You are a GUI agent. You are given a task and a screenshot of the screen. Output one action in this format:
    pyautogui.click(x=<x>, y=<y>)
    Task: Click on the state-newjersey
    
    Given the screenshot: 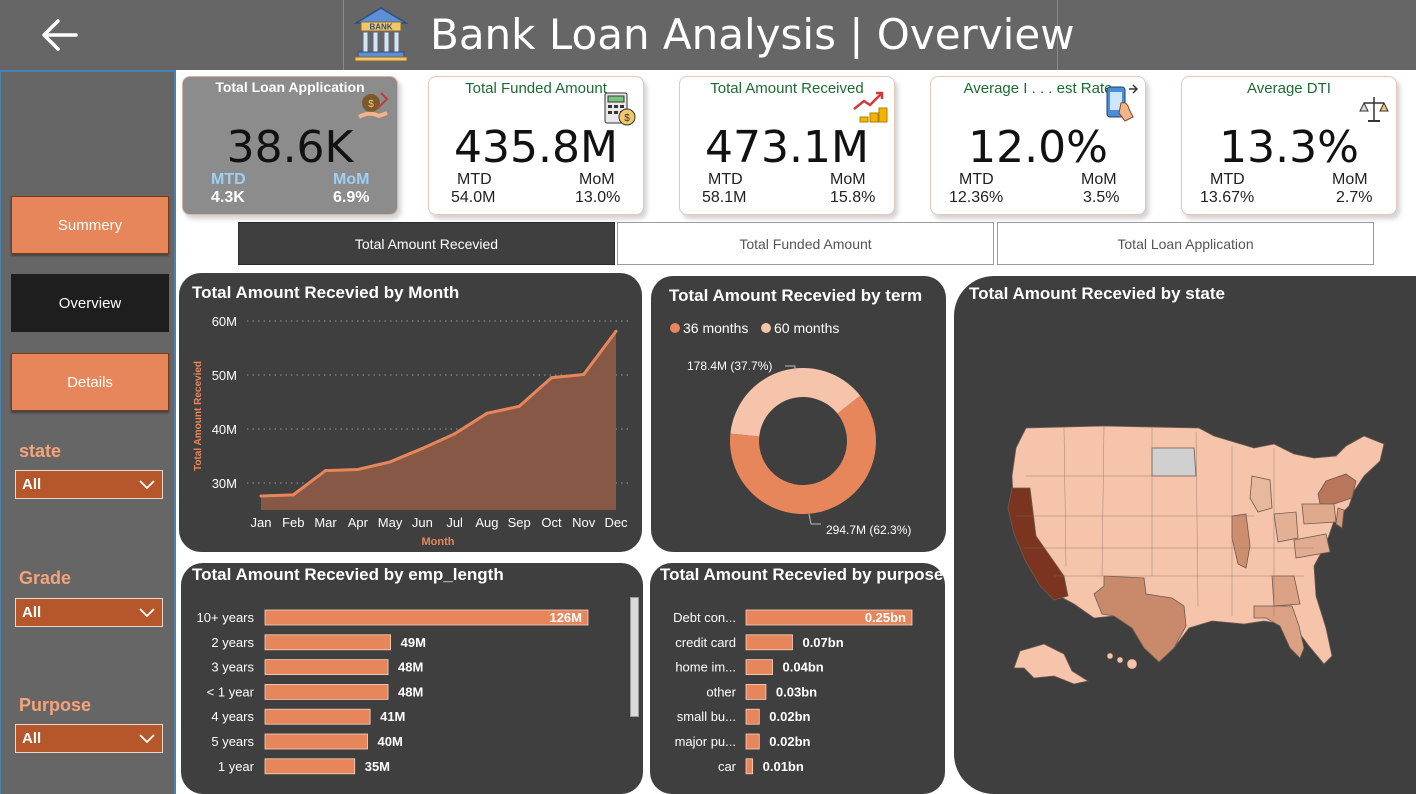 What is the action you would take?
    pyautogui.click(x=1340, y=518)
    